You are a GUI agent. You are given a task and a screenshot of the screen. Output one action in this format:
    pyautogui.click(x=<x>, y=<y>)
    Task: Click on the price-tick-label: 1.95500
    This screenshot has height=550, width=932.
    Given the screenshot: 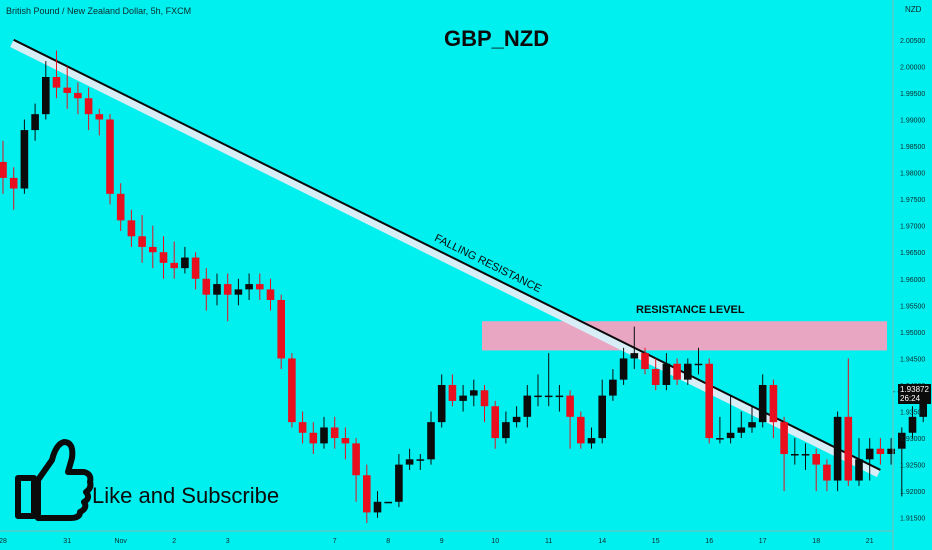 What is the action you would take?
    pyautogui.click(x=912, y=306)
    